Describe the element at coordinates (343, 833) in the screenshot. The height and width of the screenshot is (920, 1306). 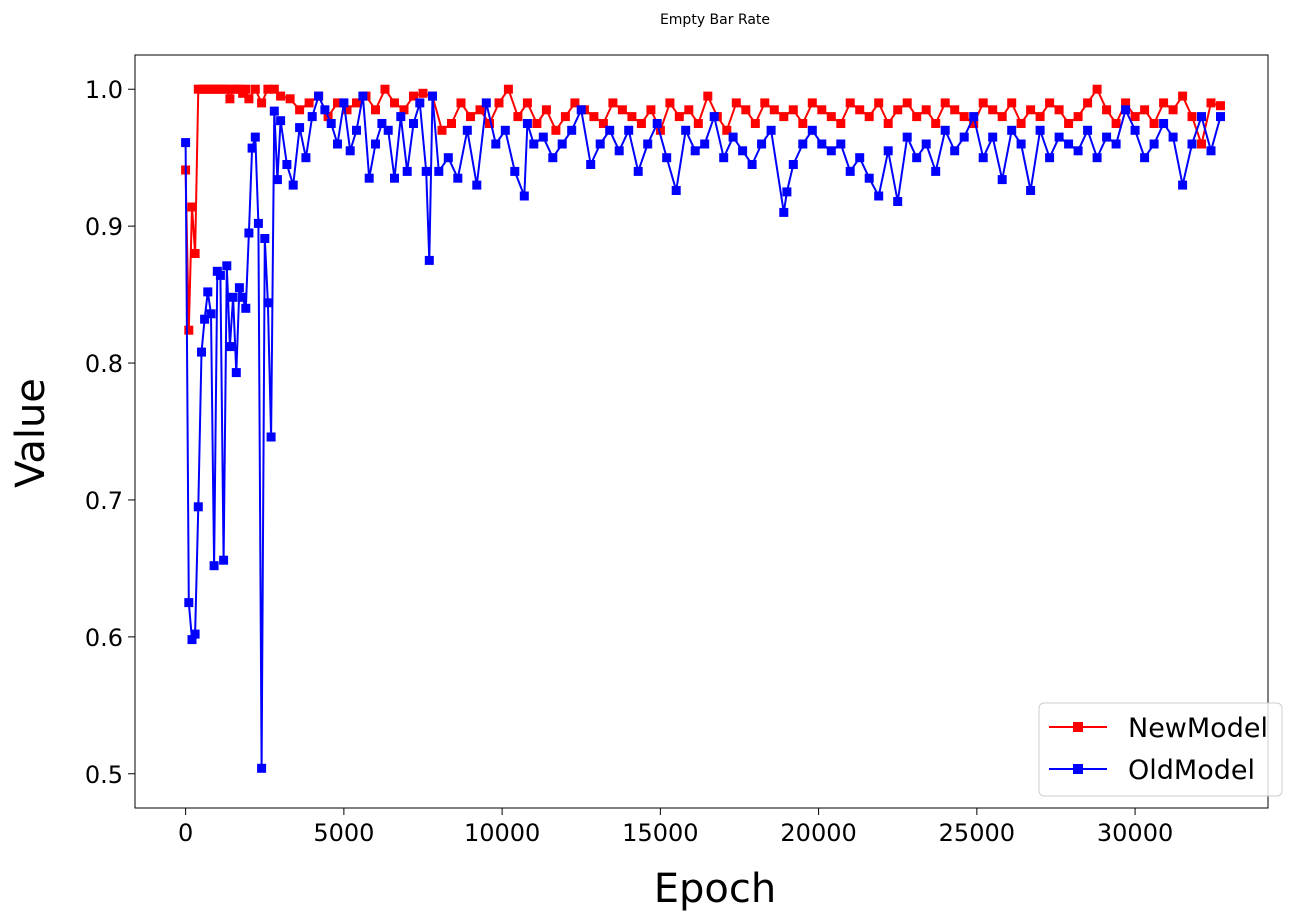
I see `x-tick-label: 5000` at that location.